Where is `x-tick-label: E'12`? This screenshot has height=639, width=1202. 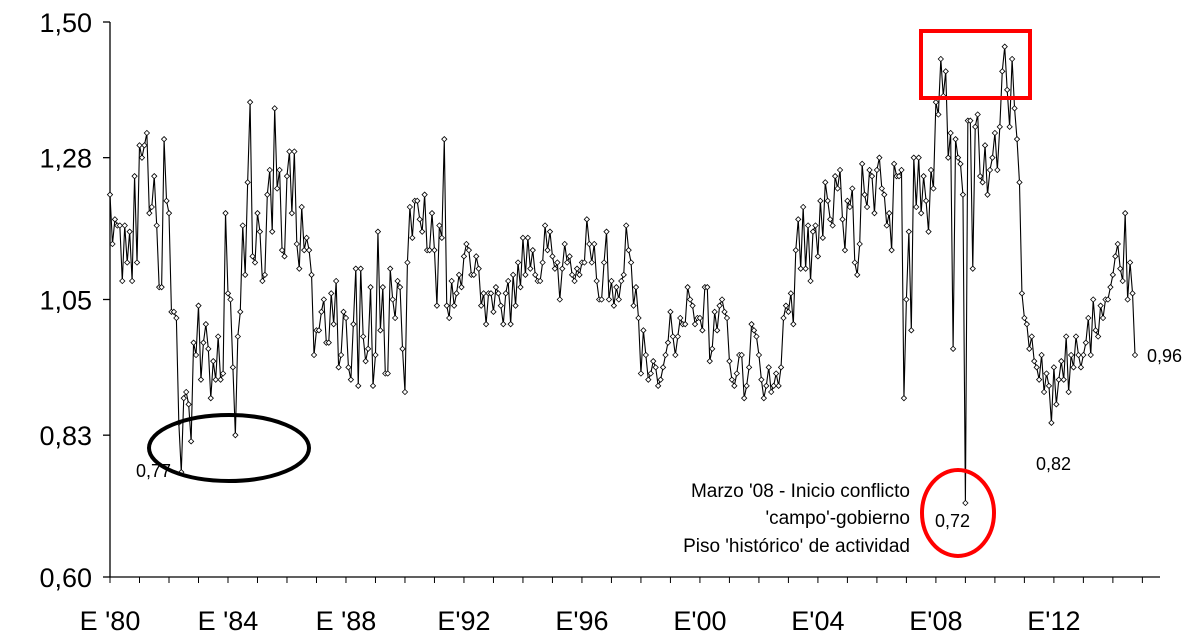 x-tick-label: E'12 is located at coordinates (1053, 621).